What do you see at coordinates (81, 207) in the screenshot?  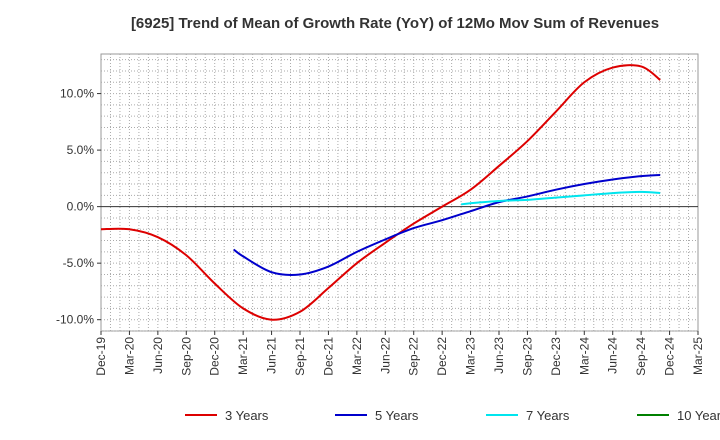 I see `y-tick-label: 0.0%` at bounding box center [81, 207].